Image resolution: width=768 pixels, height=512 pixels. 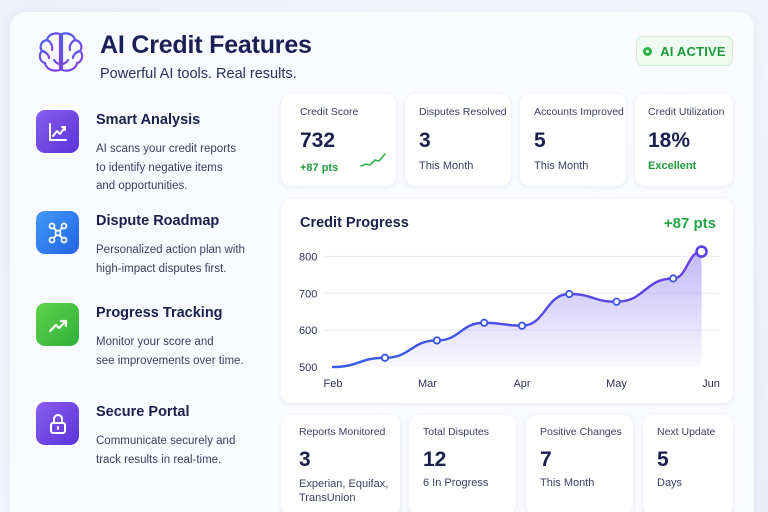 I want to click on chart-delta: +87 pts, so click(x=689, y=223).